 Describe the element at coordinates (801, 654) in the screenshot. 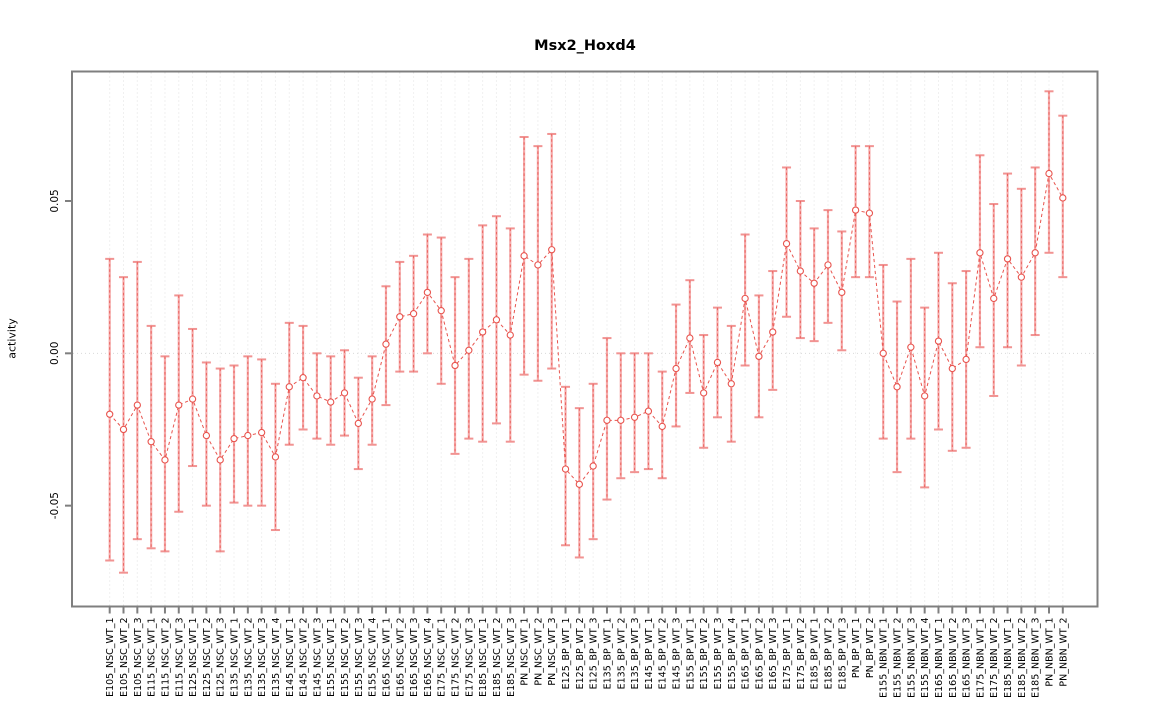

I see `x-tick-label: E175_BP_WT_2` at that location.